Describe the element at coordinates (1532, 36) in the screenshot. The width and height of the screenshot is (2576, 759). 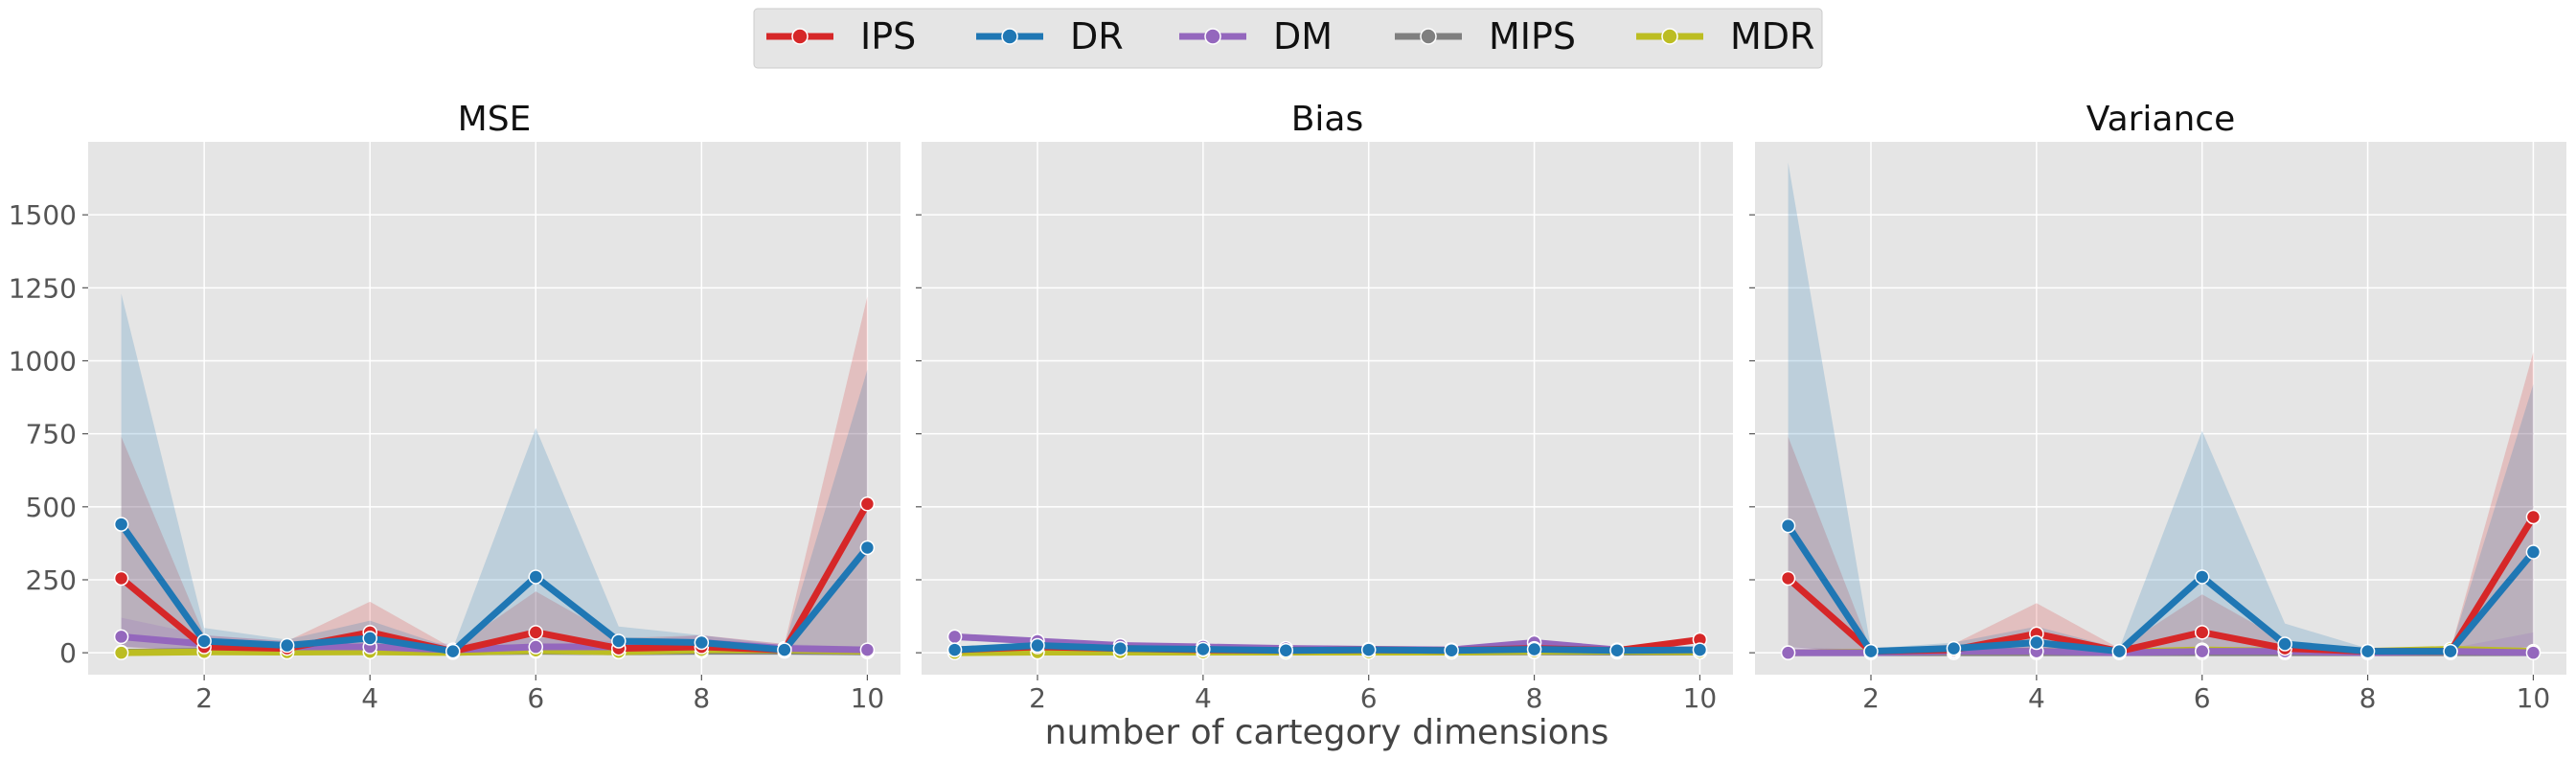
I see `legend-label: MIPS` at that location.